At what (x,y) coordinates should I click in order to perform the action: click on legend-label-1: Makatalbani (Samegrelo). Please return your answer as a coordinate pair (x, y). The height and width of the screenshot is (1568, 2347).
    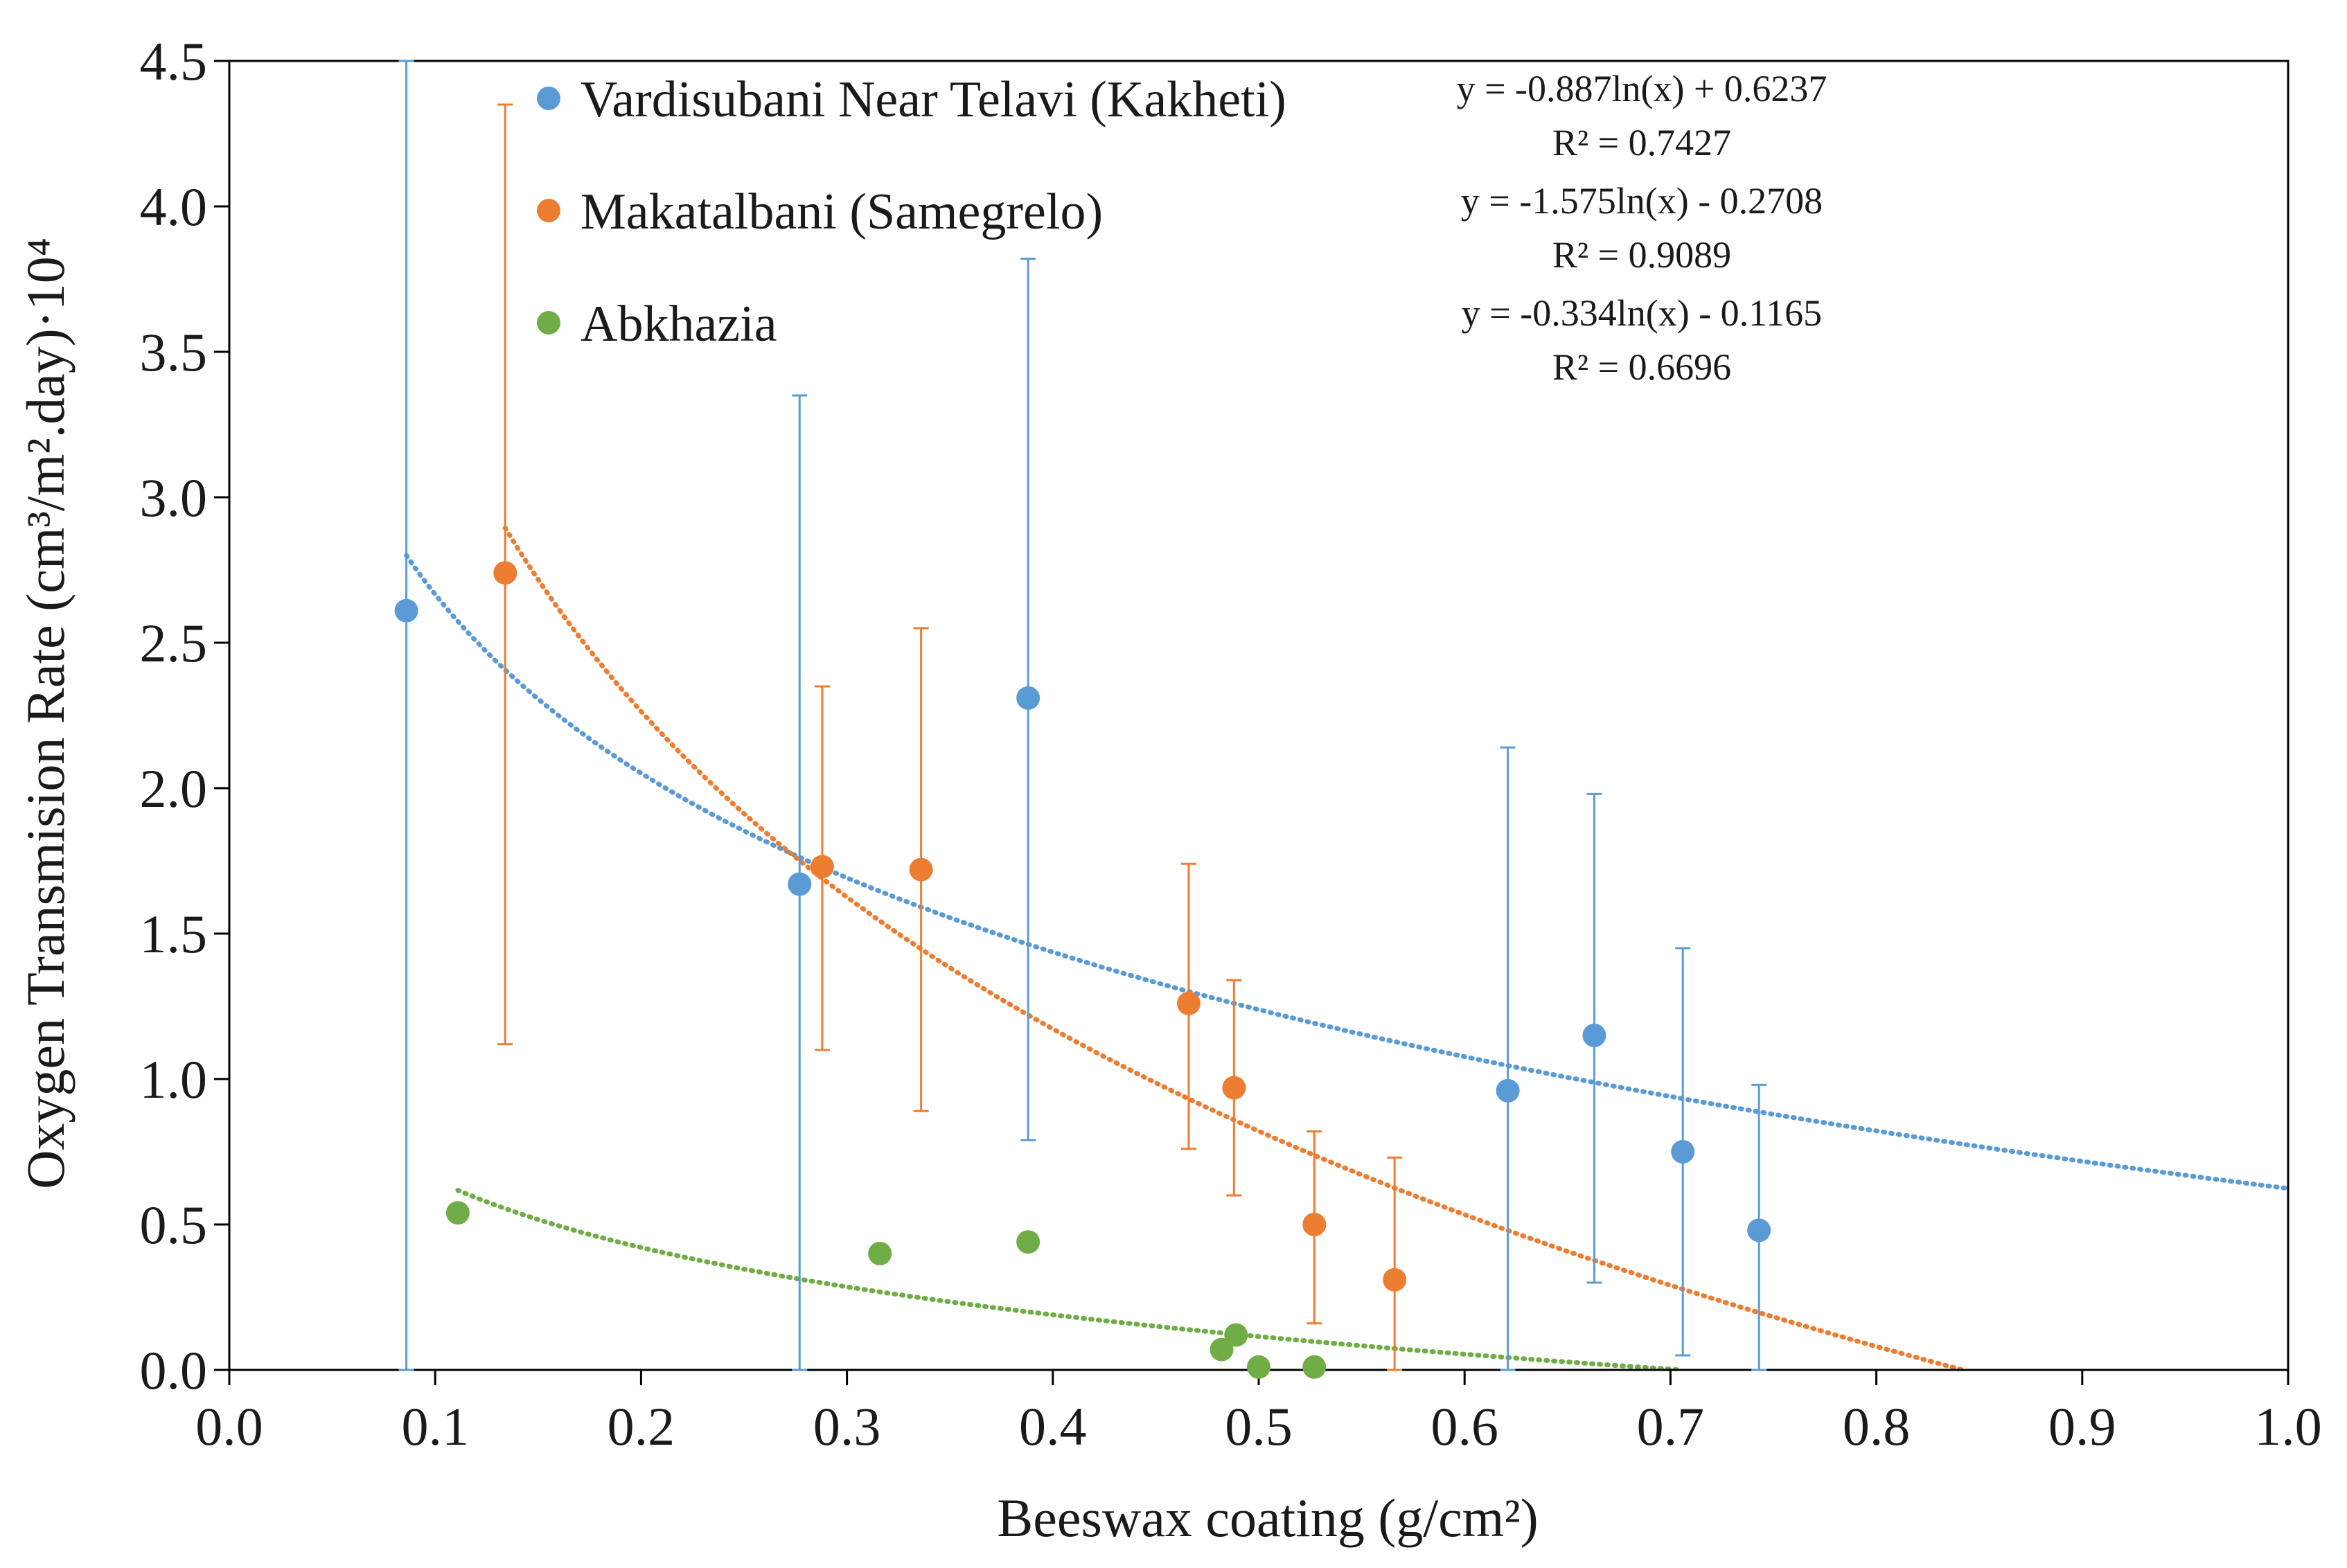
    Looking at the image, I should click on (842, 212).